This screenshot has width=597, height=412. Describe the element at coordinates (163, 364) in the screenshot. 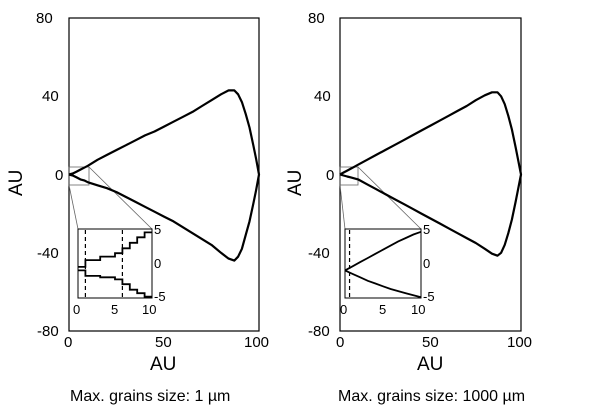

I see `x-axis-label-left: AU` at that location.